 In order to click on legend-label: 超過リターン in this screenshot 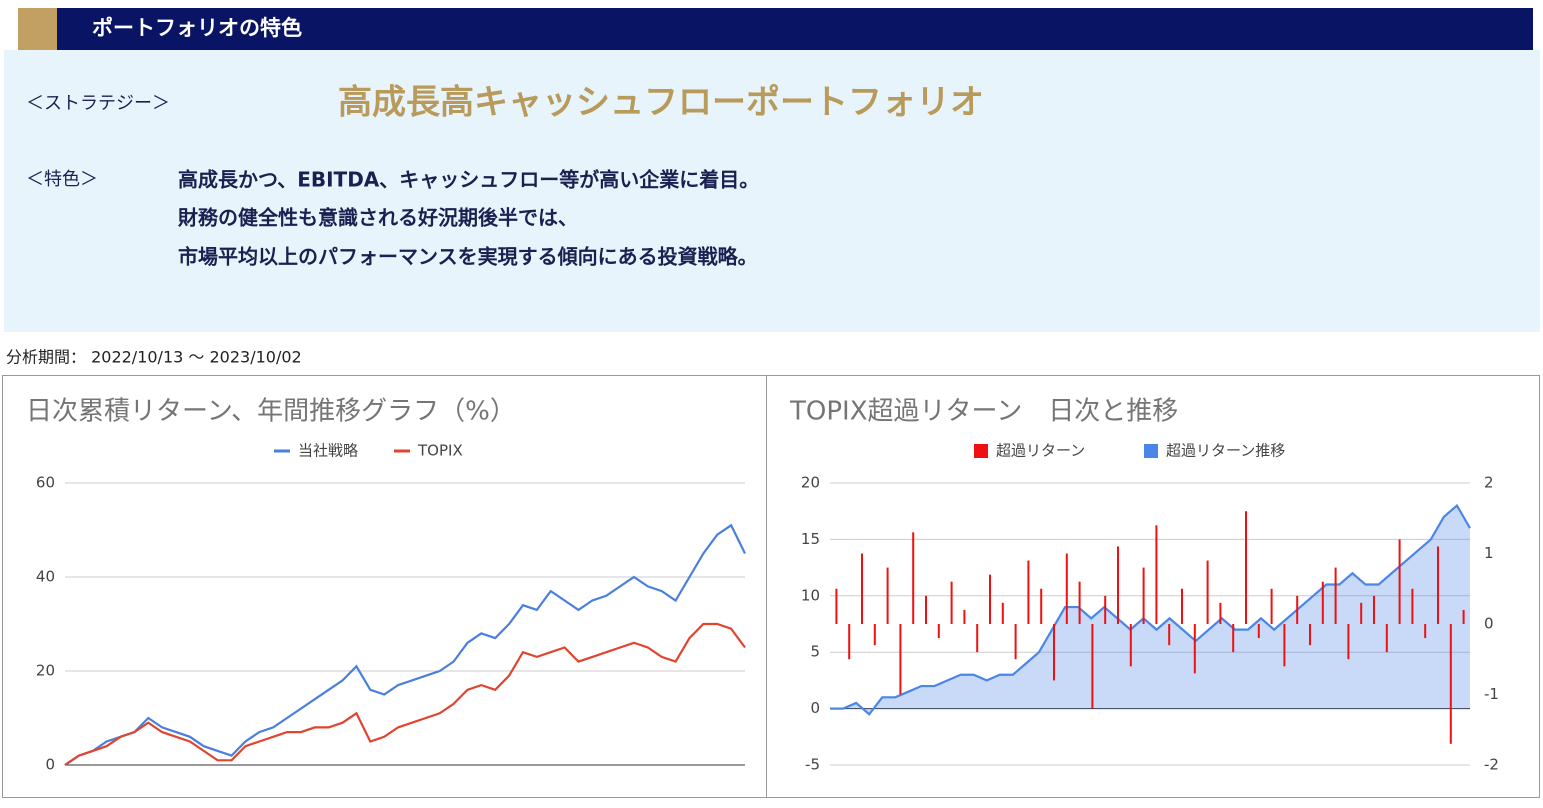, I will do `click(1040, 451)`.